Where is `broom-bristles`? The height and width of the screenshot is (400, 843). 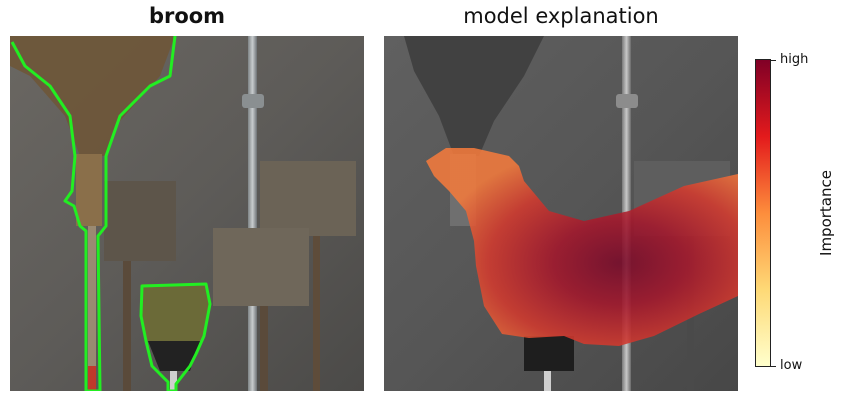 broom-bristles is located at coordinates (92, 96).